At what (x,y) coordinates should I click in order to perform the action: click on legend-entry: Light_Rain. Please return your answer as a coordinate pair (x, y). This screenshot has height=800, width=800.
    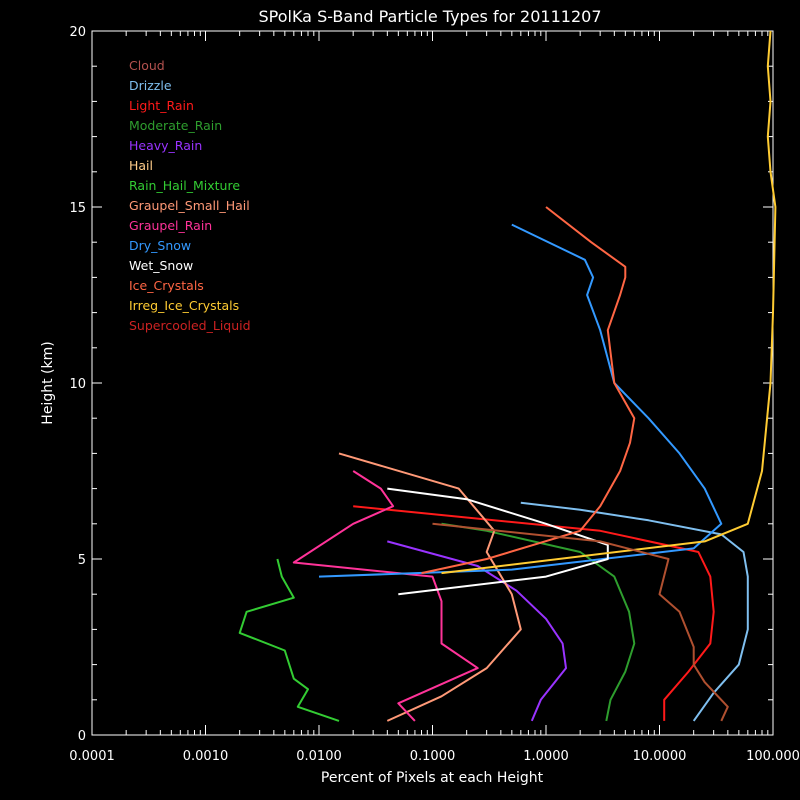
    Looking at the image, I should click on (161, 105).